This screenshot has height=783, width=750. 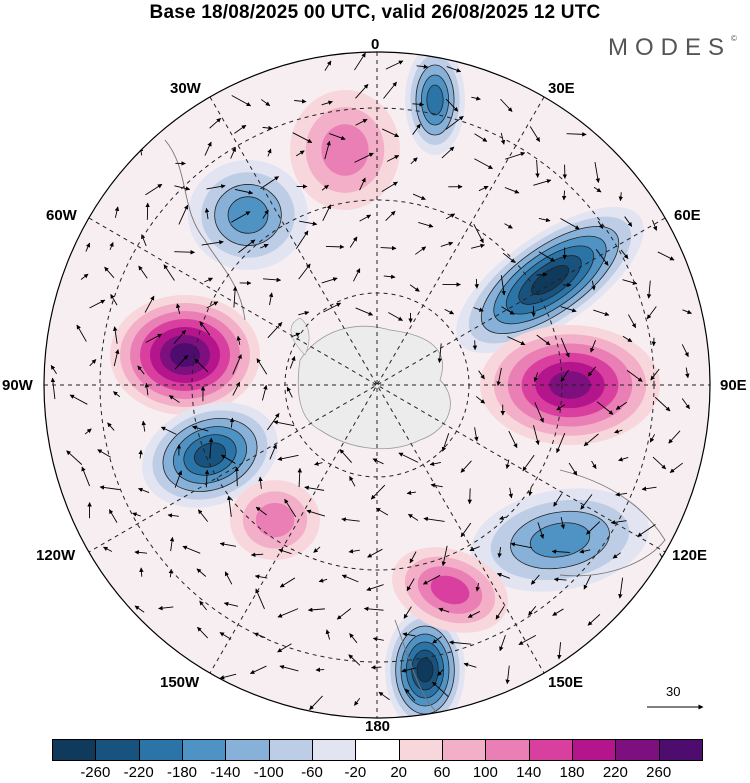 I want to click on anomaly-high-west, so click(x=185, y=355).